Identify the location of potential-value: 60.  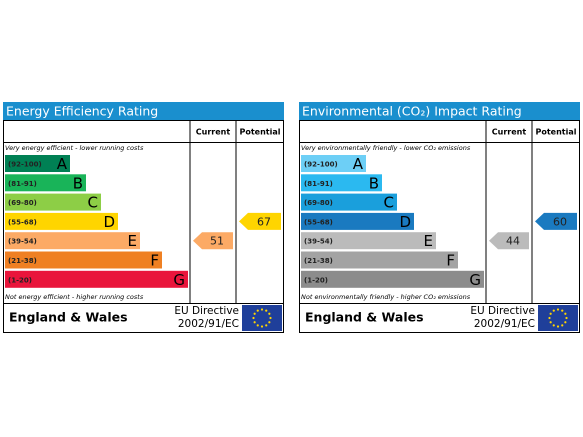
(560, 221).